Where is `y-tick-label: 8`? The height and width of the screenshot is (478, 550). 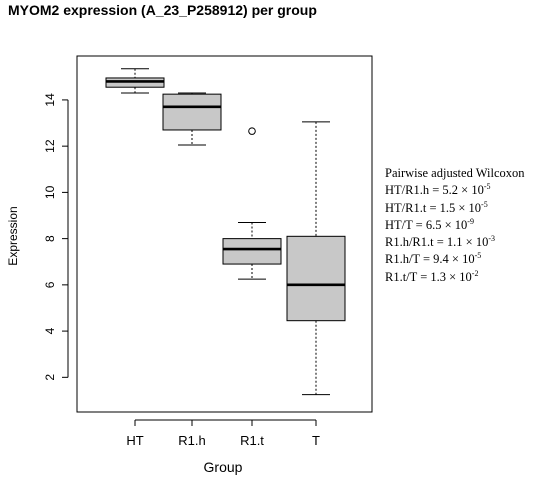 y-tick-label: 8 is located at coordinates (50, 238).